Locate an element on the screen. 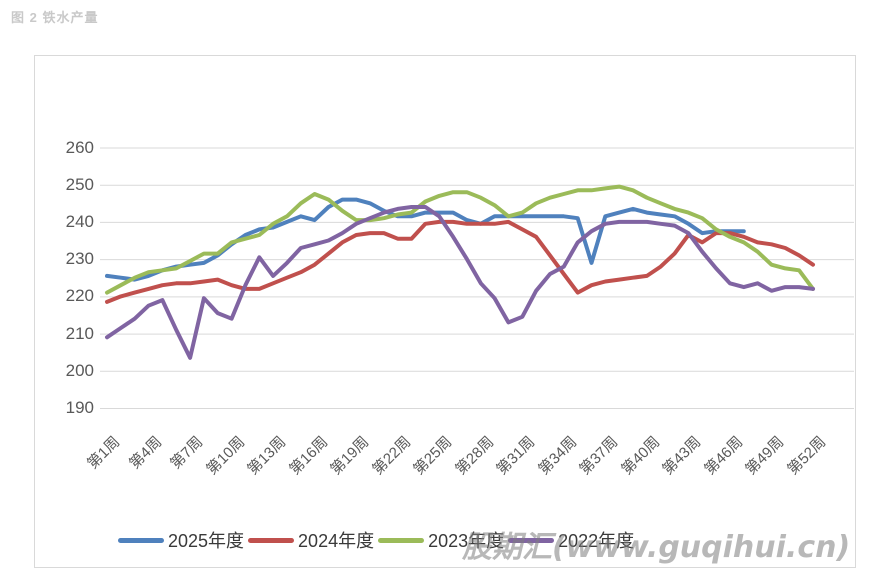 The width and height of the screenshot is (871, 574). legend-item-2022年度: 2022年度 is located at coordinates (571, 540).